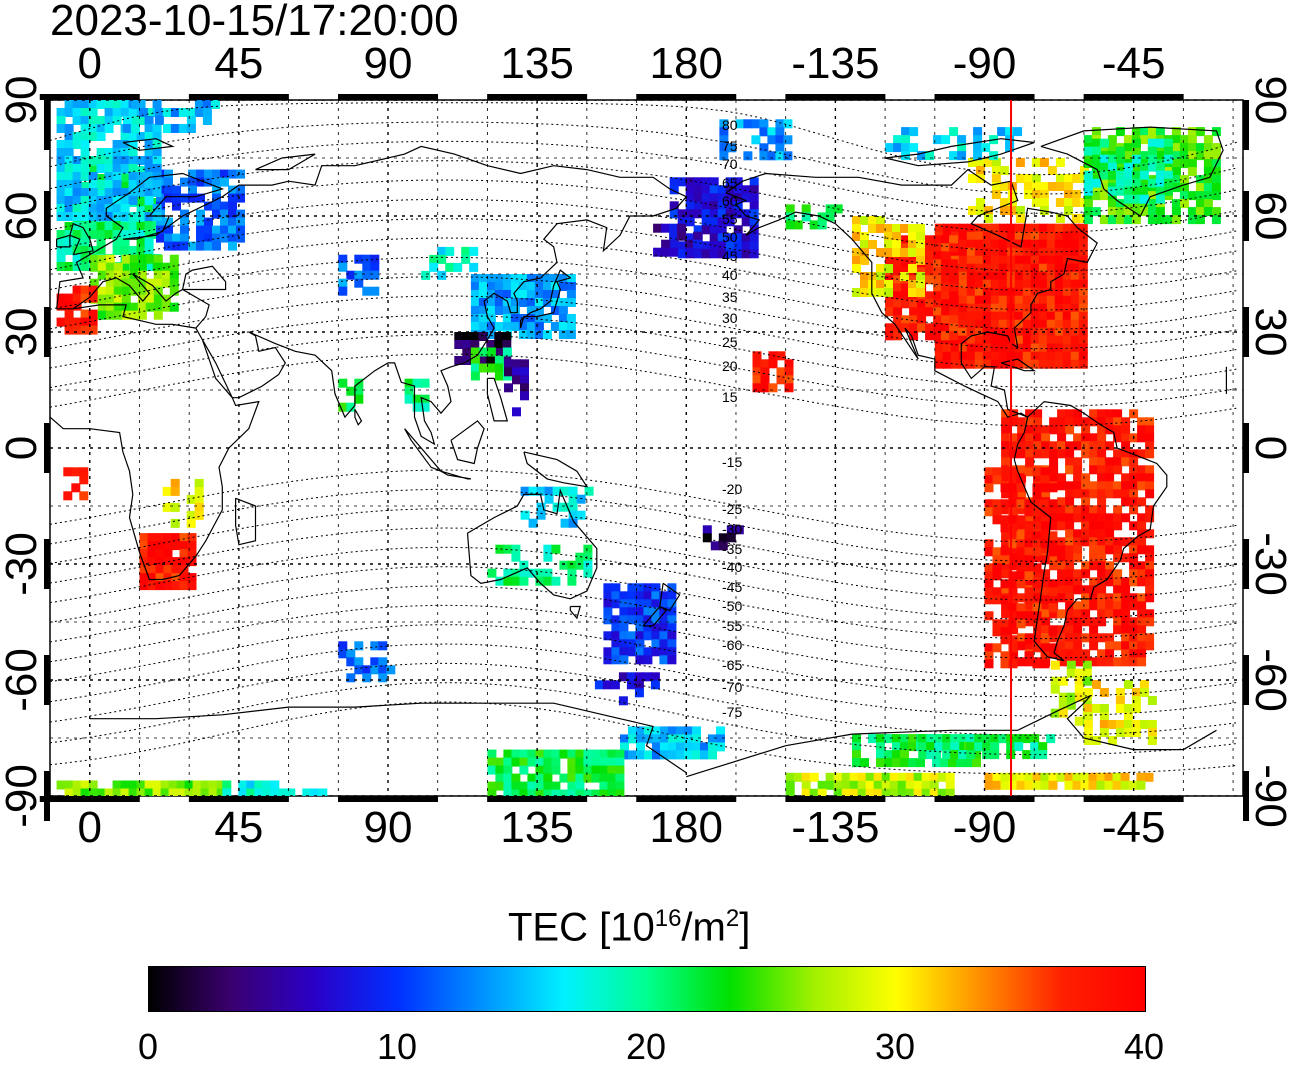  I want to click on mag-lat-label: 60, so click(730, 201).